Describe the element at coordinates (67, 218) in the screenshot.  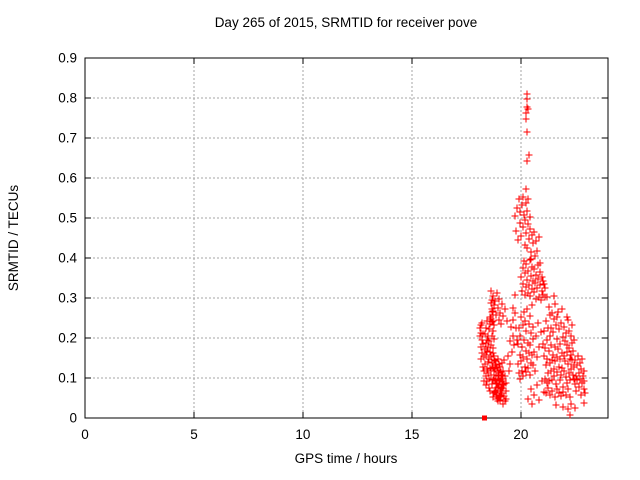
I see `y-tick-label: 0.5` at that location.